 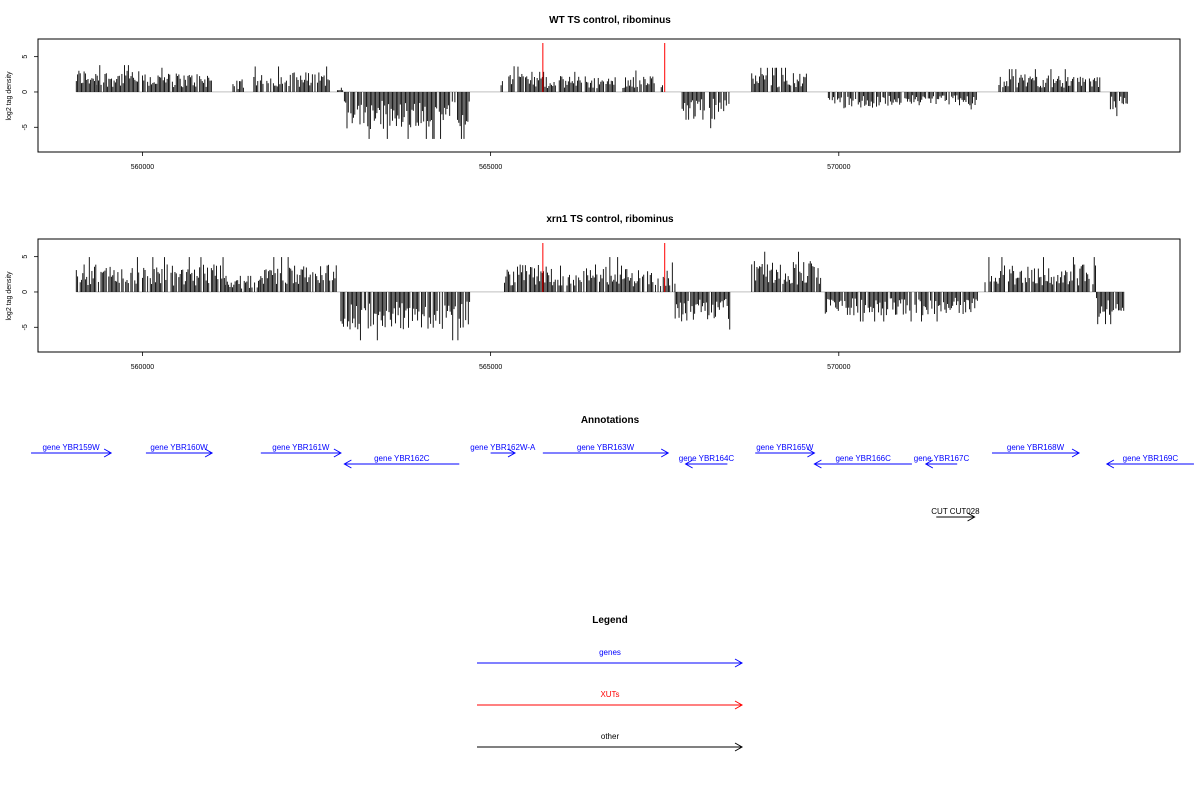 What do you see at coordinates (610, 420) in the screenshot?
I see `annotations-title: Annotations` at bounding box center [610, 420].